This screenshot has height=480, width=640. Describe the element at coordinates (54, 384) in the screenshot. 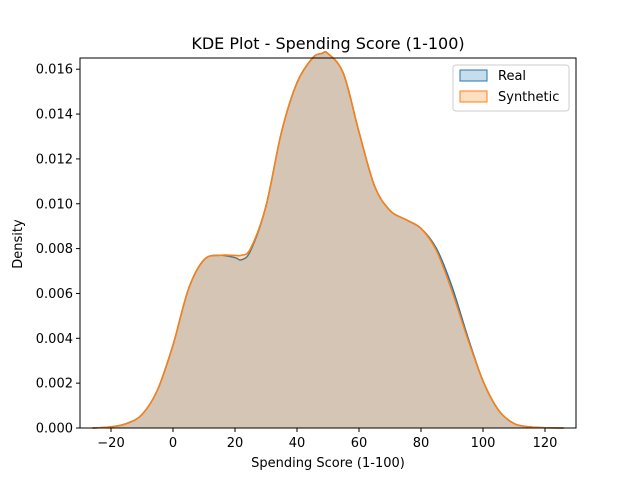

I see `y-tick-label: 0.002` at that location.